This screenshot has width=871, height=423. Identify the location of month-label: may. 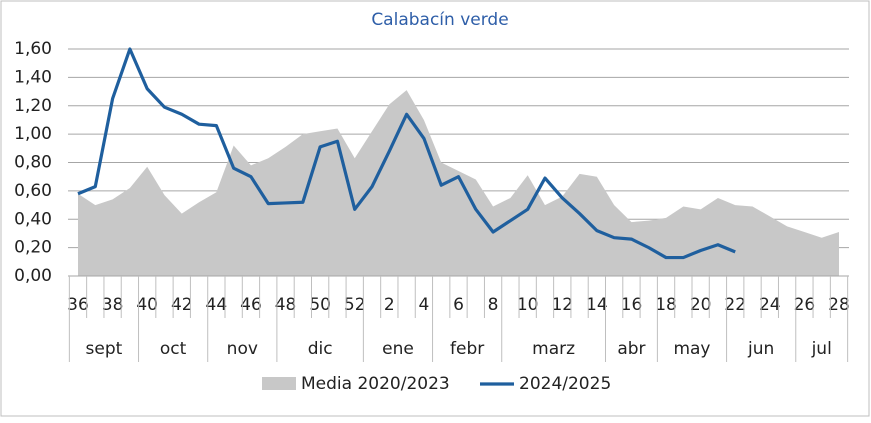
(691, 349).